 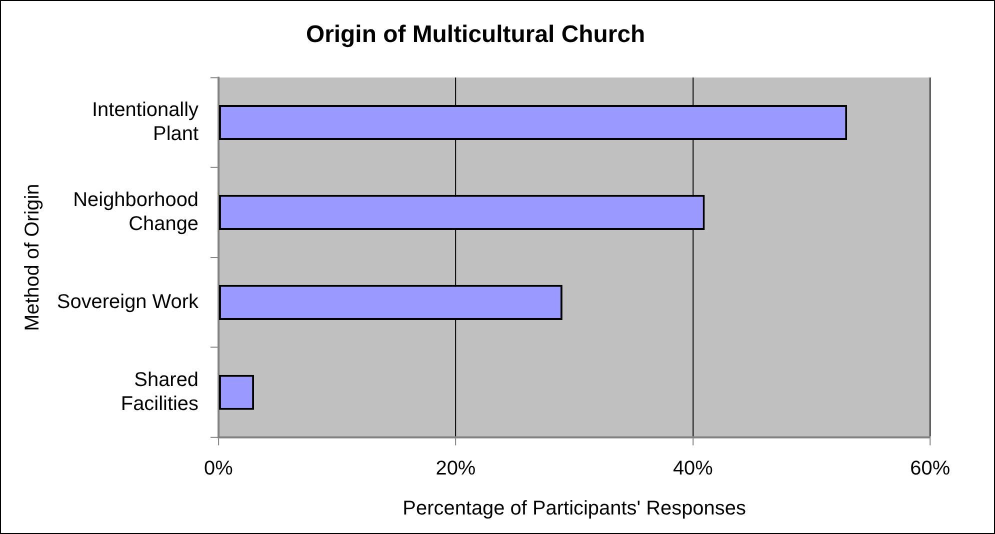 I want to click on y-tick-label: Sovereign Work, so click(x=127, y=301).